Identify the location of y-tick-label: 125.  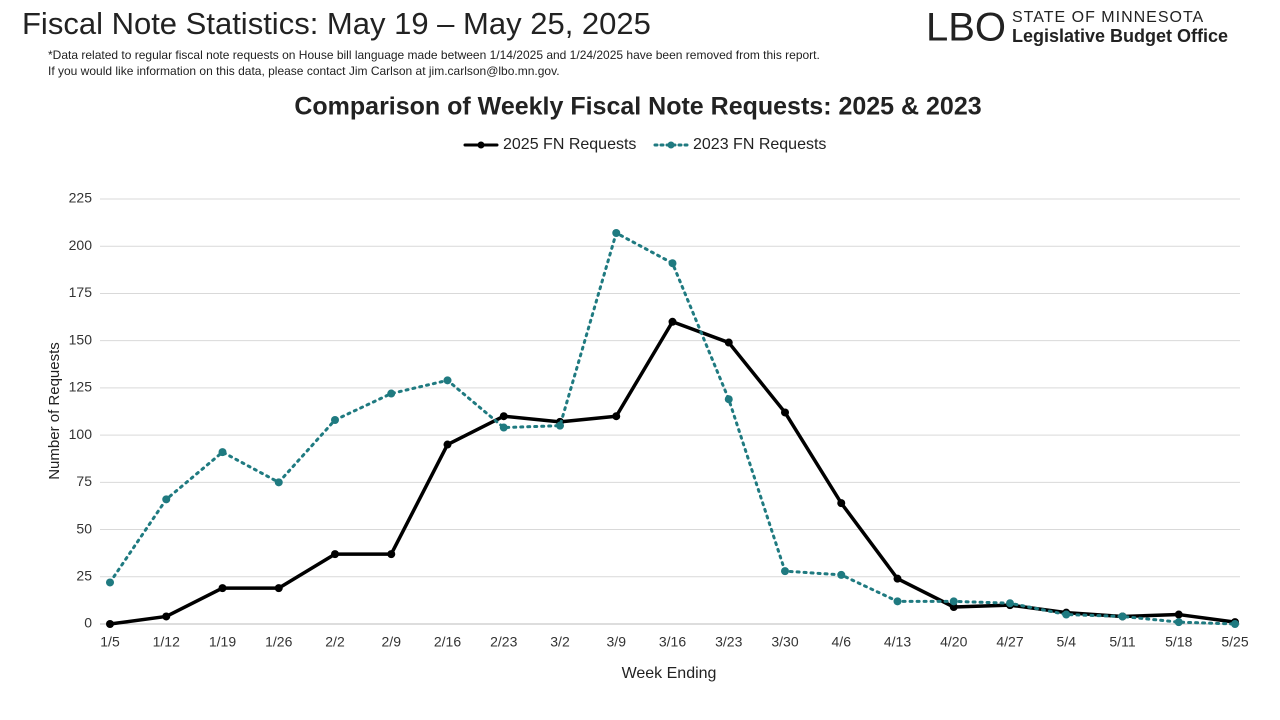
(81, 387).